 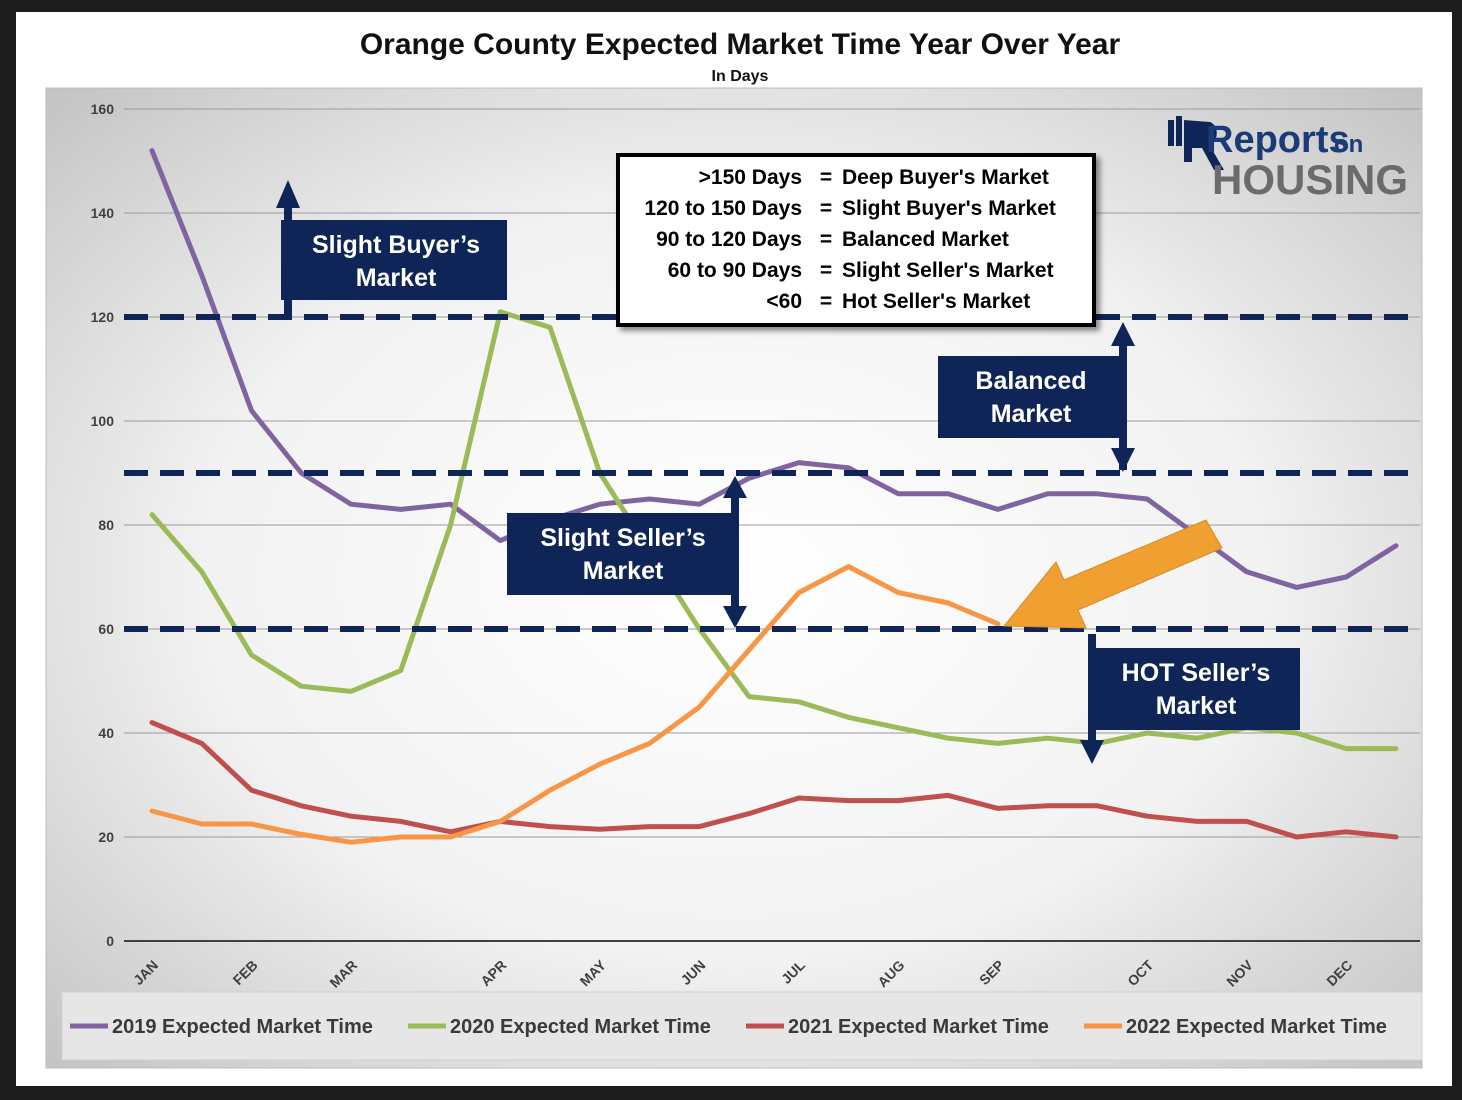 What do you see at coordinates (580, 1027) in the screenshot?
I see `legend-label-2020: 2020 Expected Market Time` at bounding box center [580, 1027].